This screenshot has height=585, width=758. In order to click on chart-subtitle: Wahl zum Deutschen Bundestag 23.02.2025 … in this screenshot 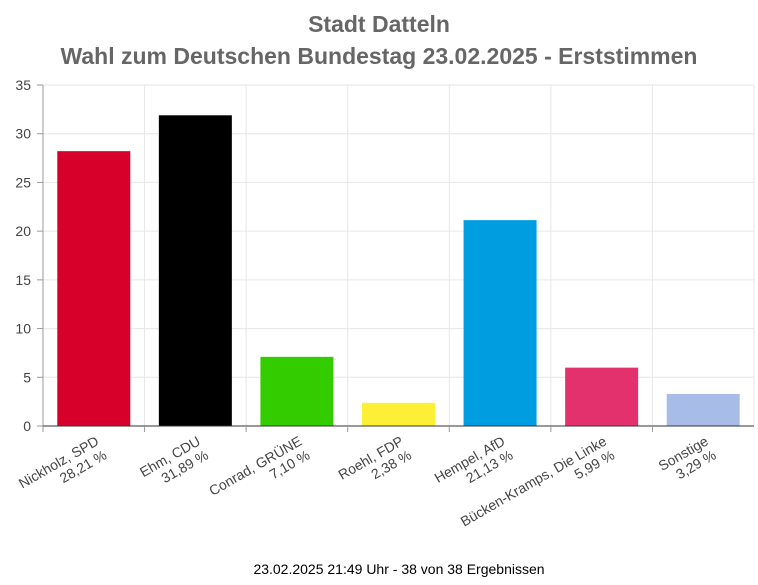, I will do `click(379, 56)`.